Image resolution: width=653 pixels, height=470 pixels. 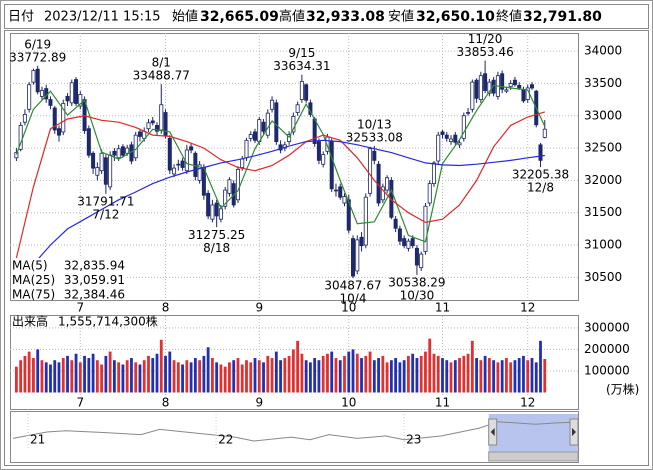 I want to click on y-tick-label: 33000, so click(x=603, y=115).